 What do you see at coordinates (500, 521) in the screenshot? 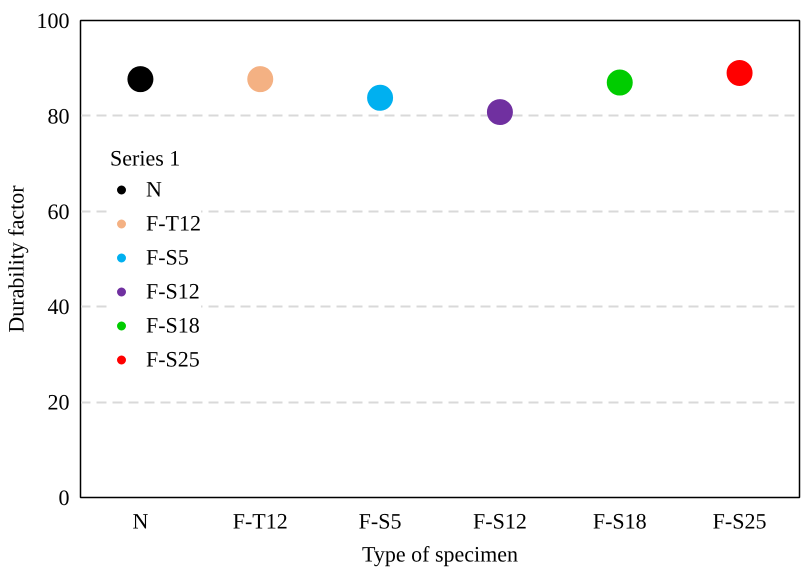
I see `x-tick-label: F-S12` at bounding box center [500, 521].